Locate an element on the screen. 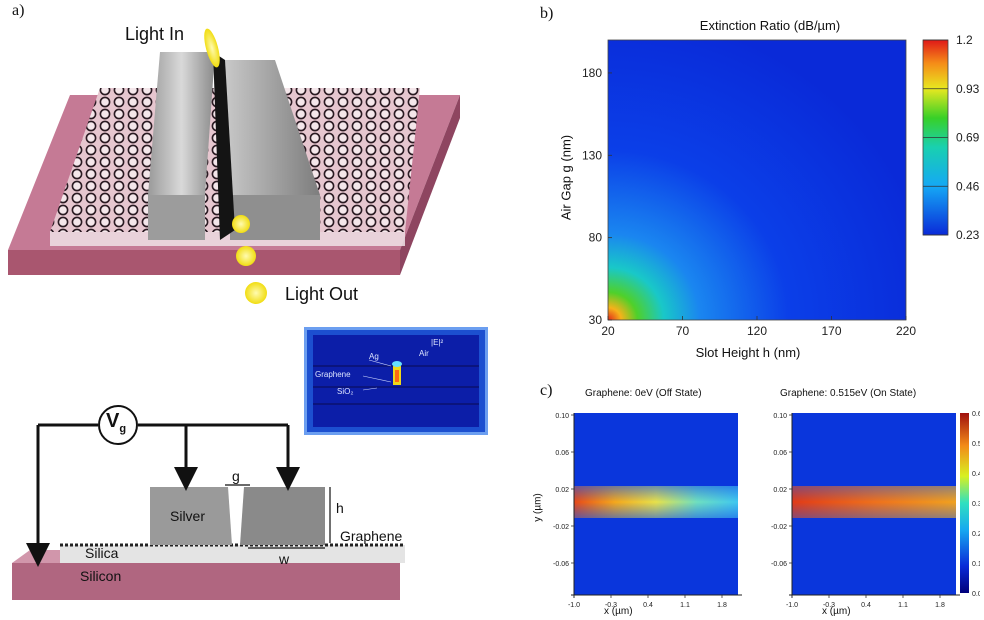 The height and width of the screenshot is (620, 984). field-inset: |E|² Air Ag Graphene SiO₂ is located at coordinates (396, 381).